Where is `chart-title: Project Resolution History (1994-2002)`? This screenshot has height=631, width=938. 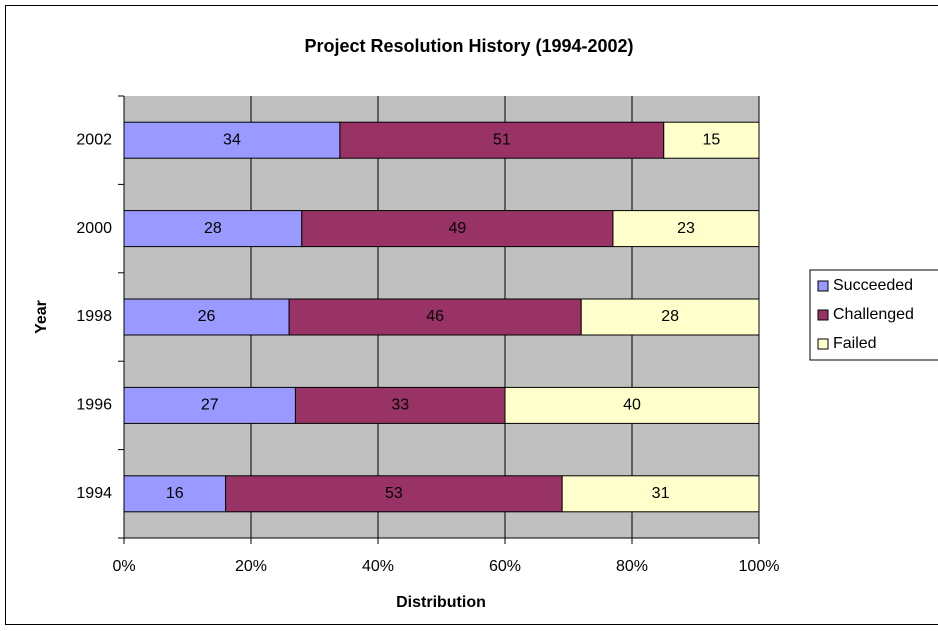 chart-title: Project Resolution History (1994-2002) is located at coordinates (468, 46).